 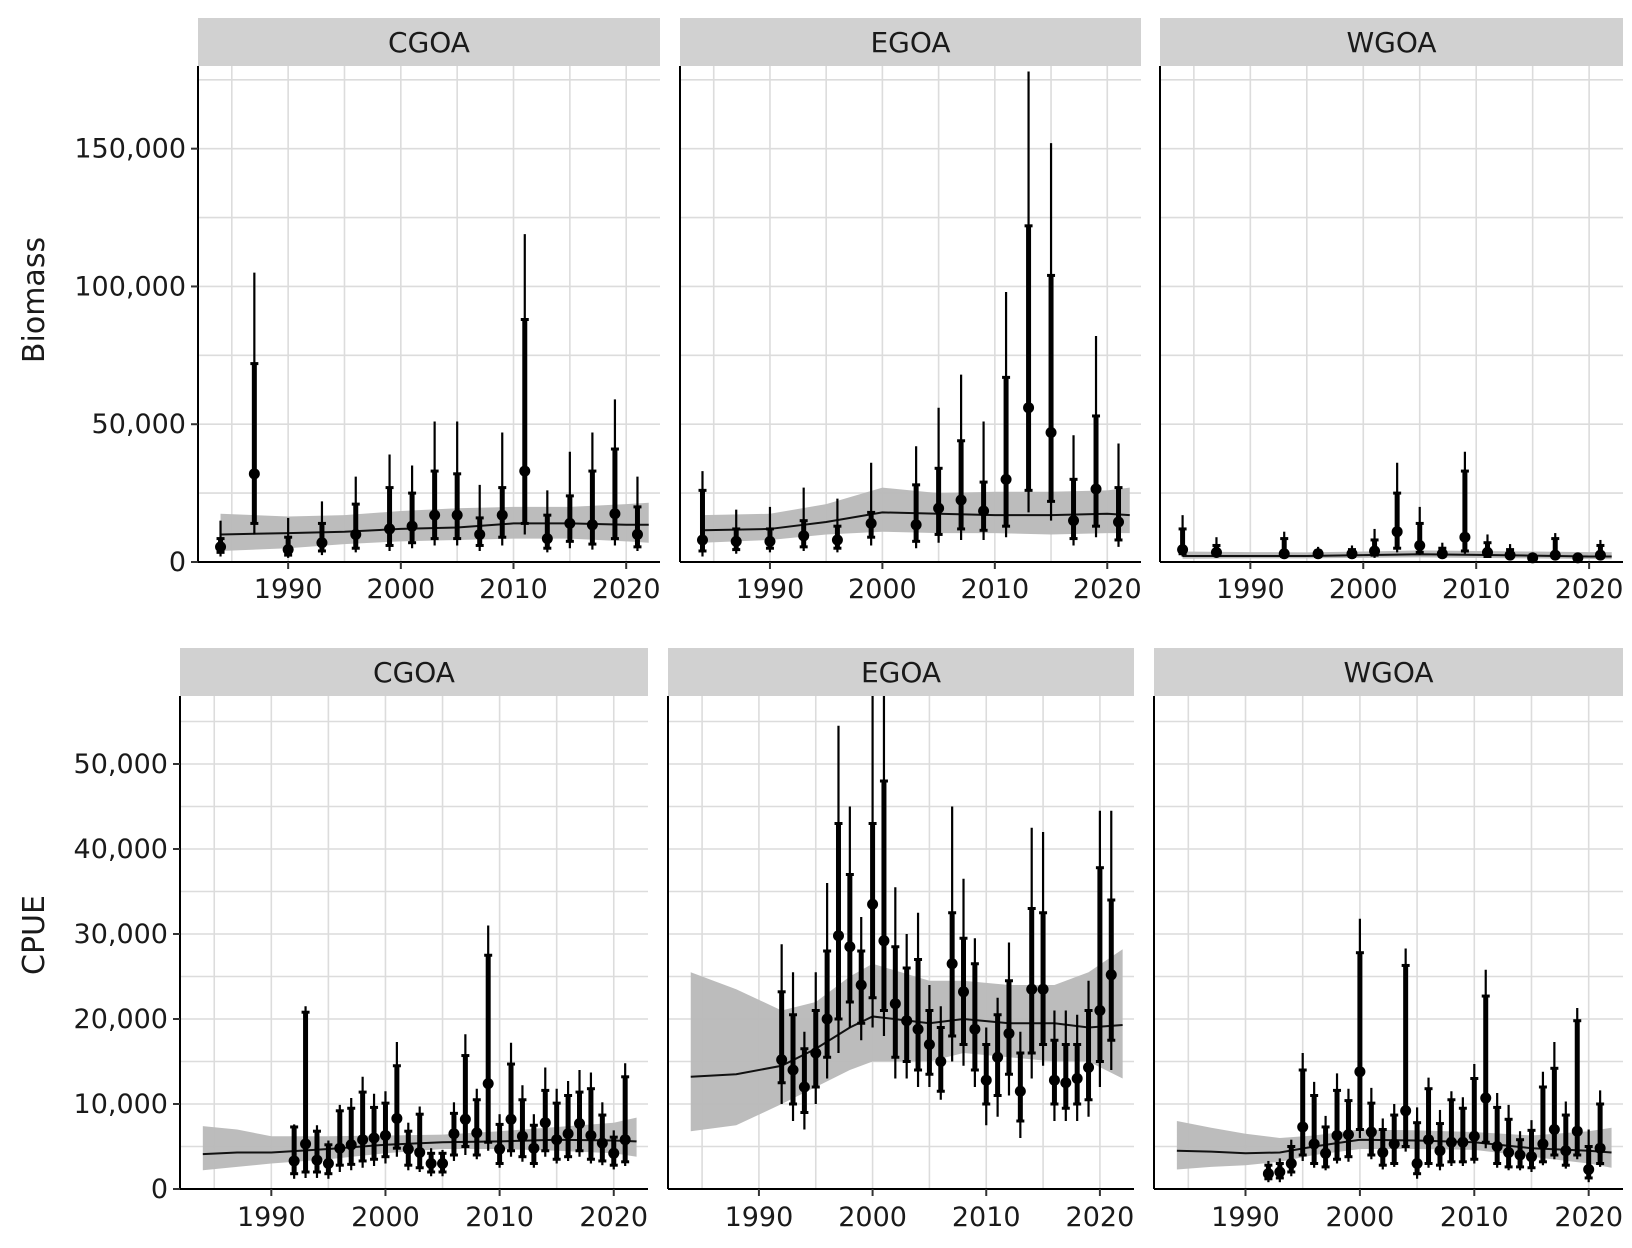 I want to click on r0-wgoa-point-1987, so click(x=1216, y=547).